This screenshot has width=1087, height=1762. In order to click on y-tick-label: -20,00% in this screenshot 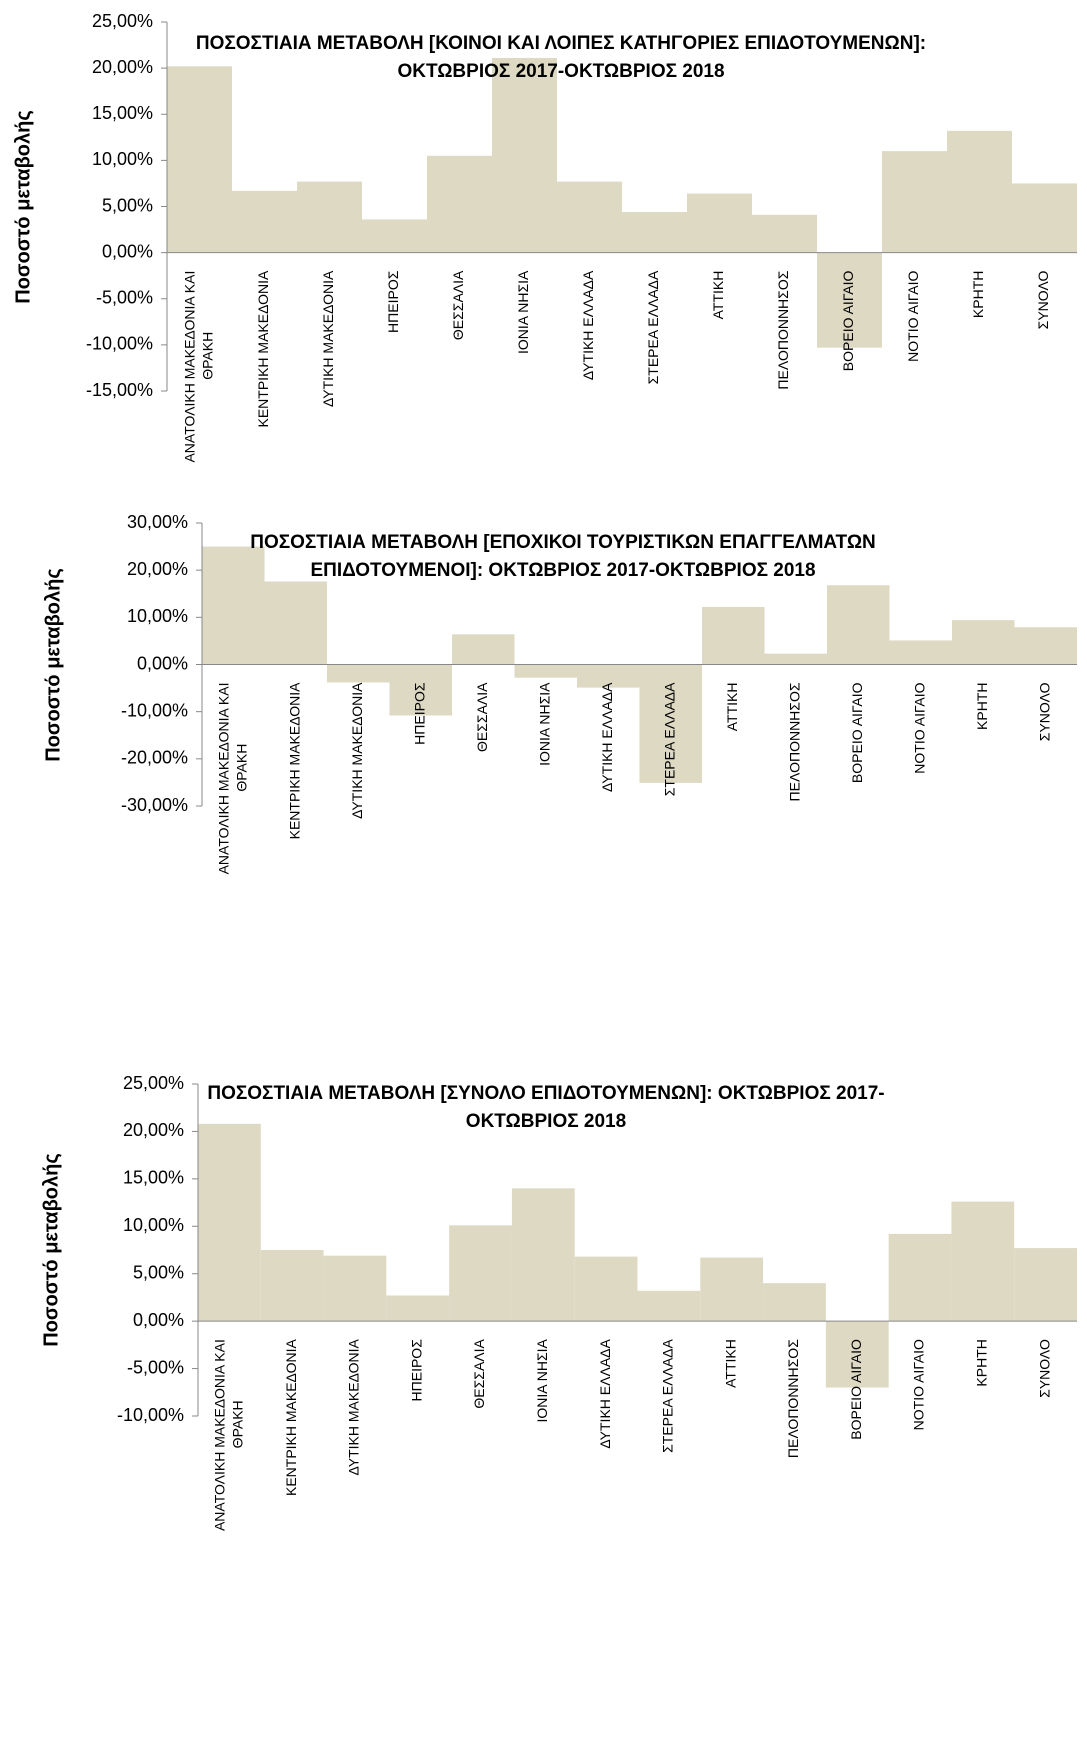, I will do `click(154, 758)`.